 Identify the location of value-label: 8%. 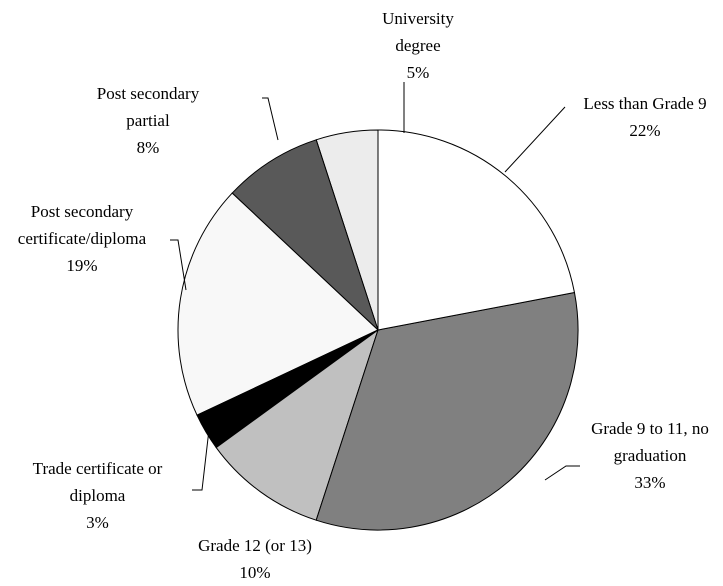
(148, 147).